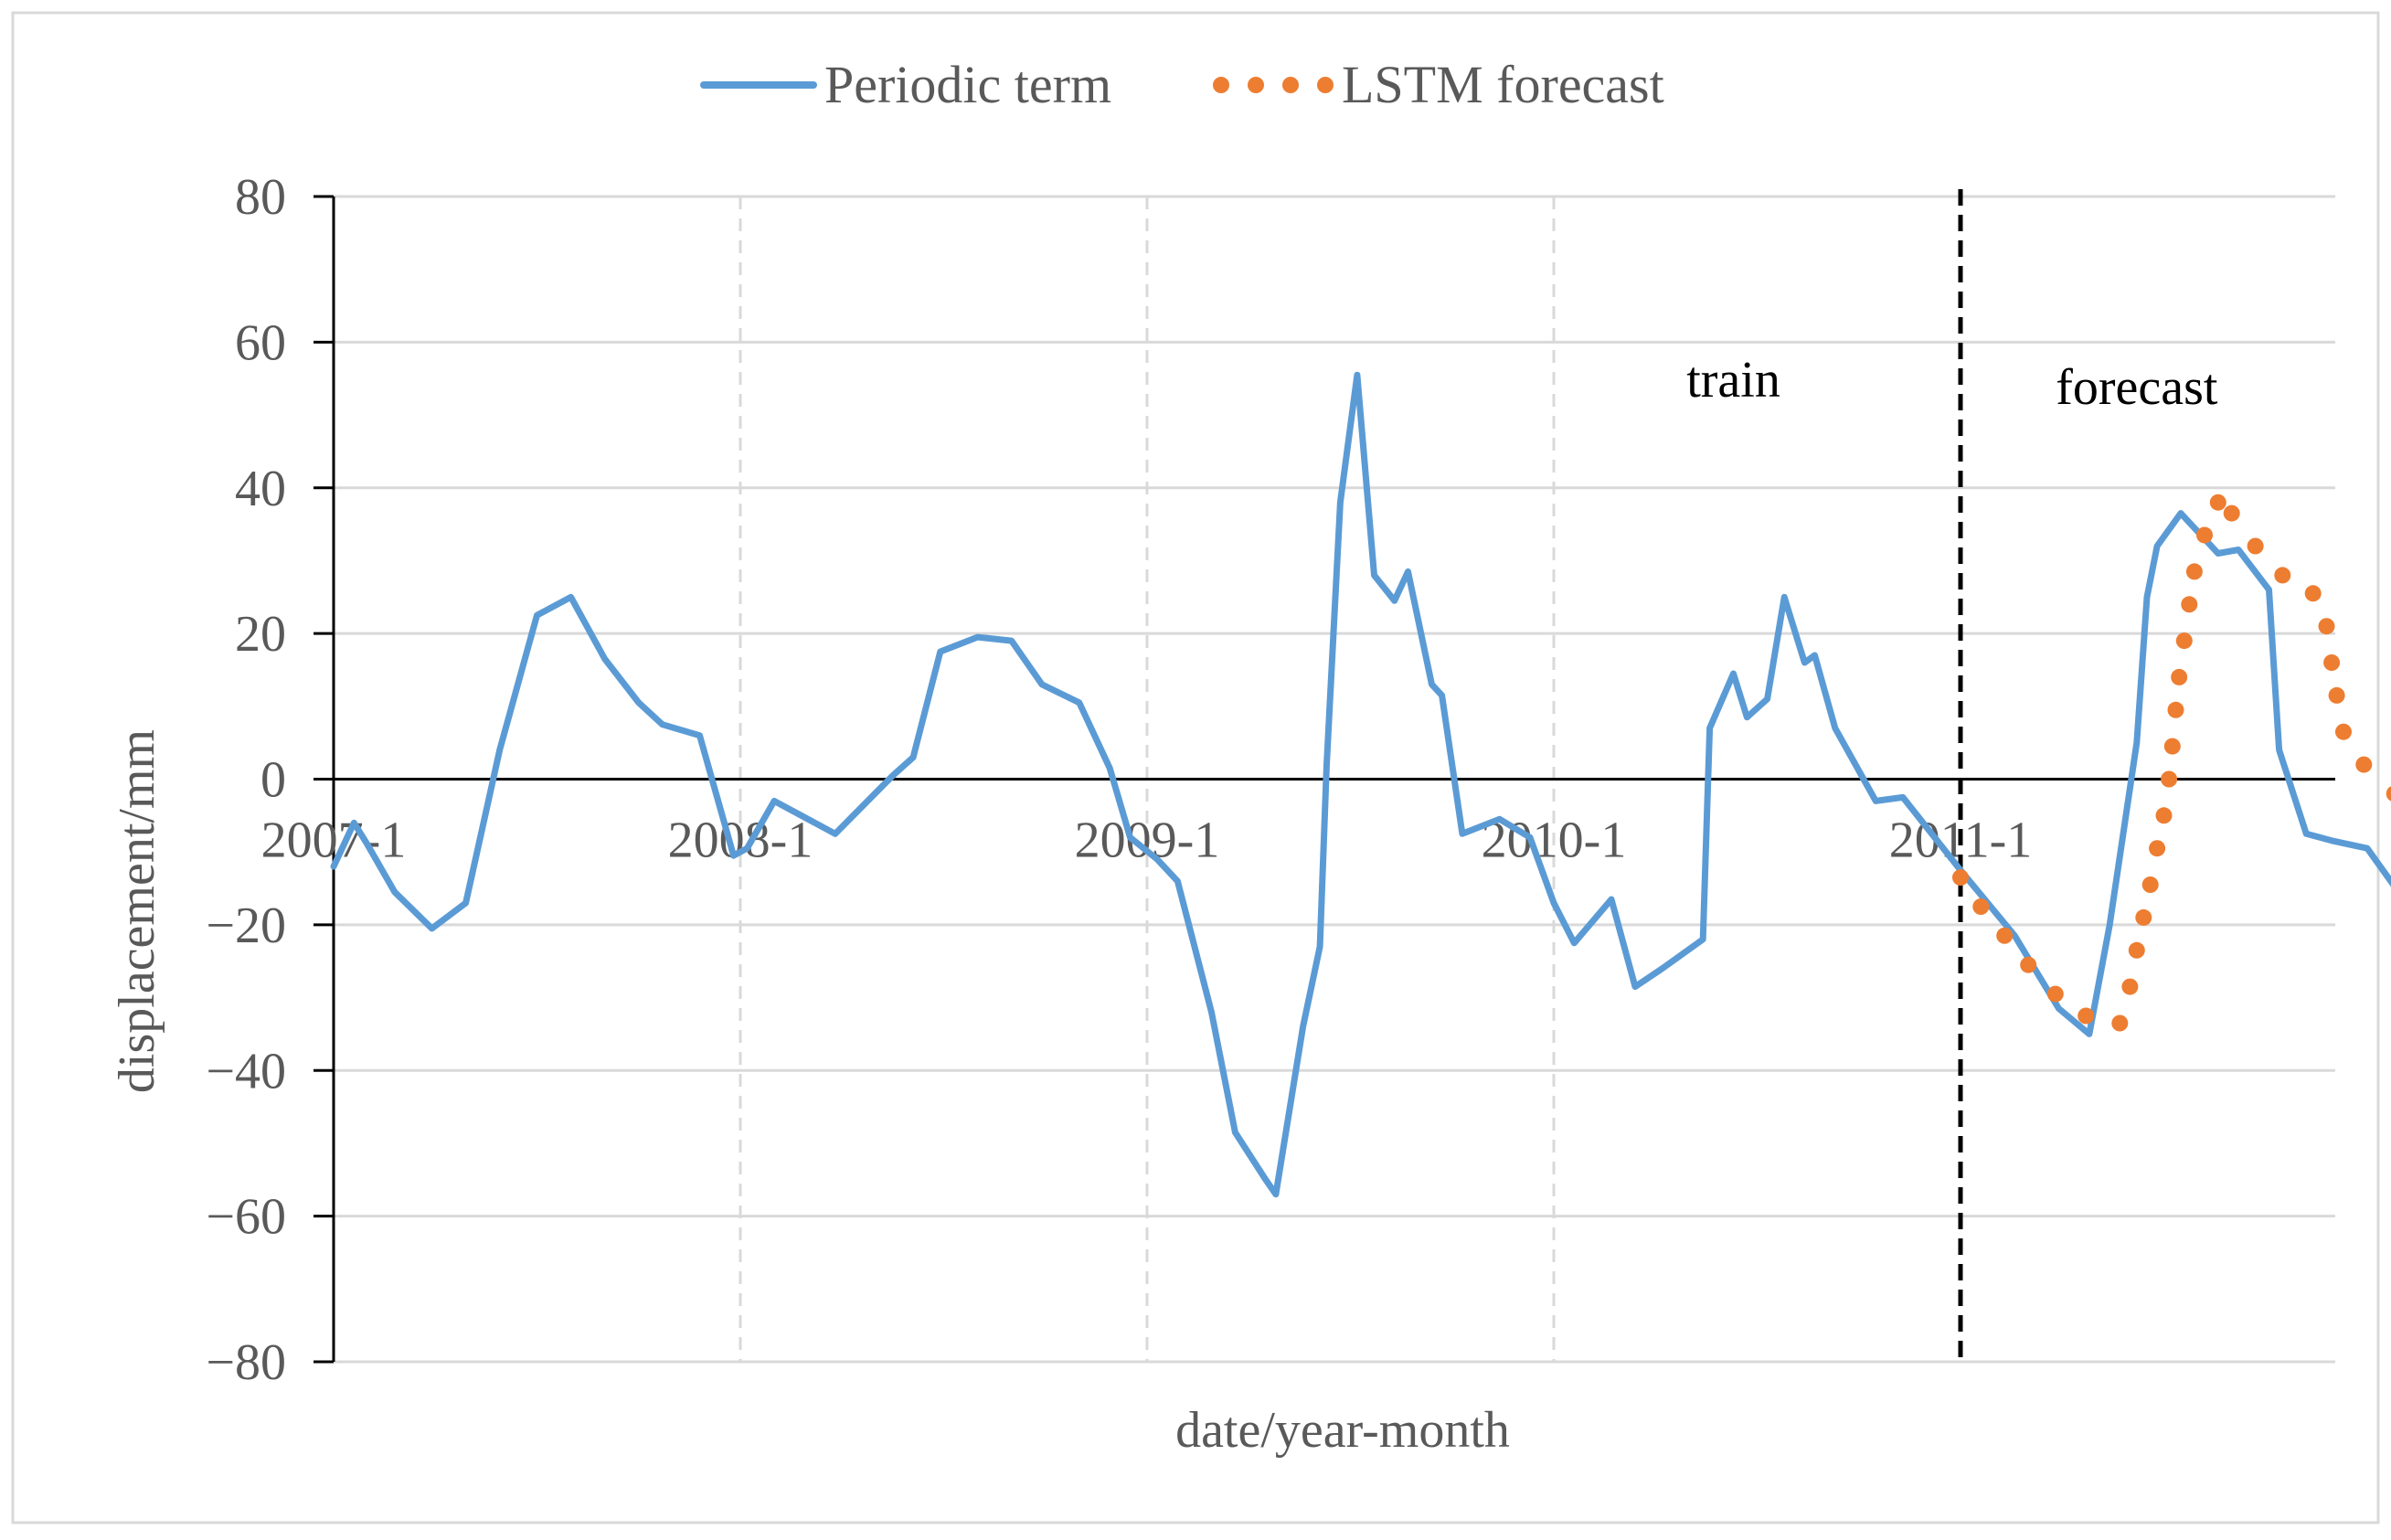 The width and height of the screenshot is (2391, 1540). I want to click on y-tick-label: 60, so click(260, 342).